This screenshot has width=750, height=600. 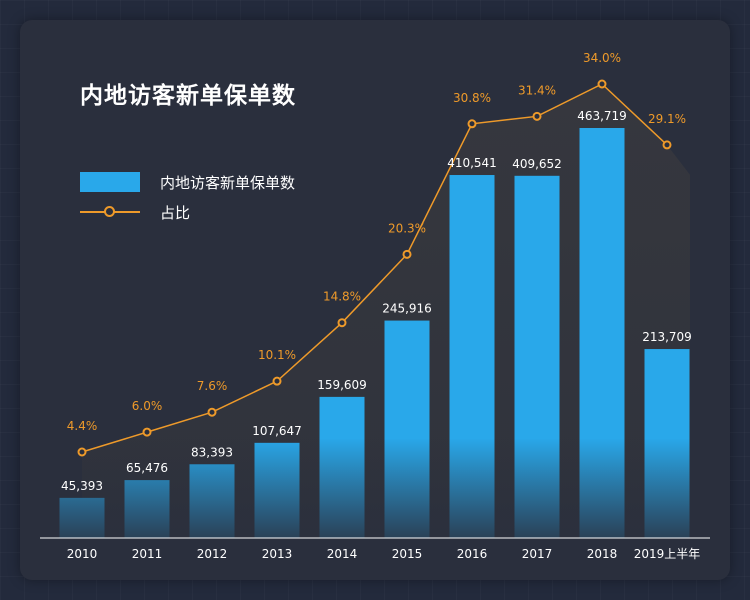 I want to click on share-value-label: 30.8%, so click(x=472, y=98).